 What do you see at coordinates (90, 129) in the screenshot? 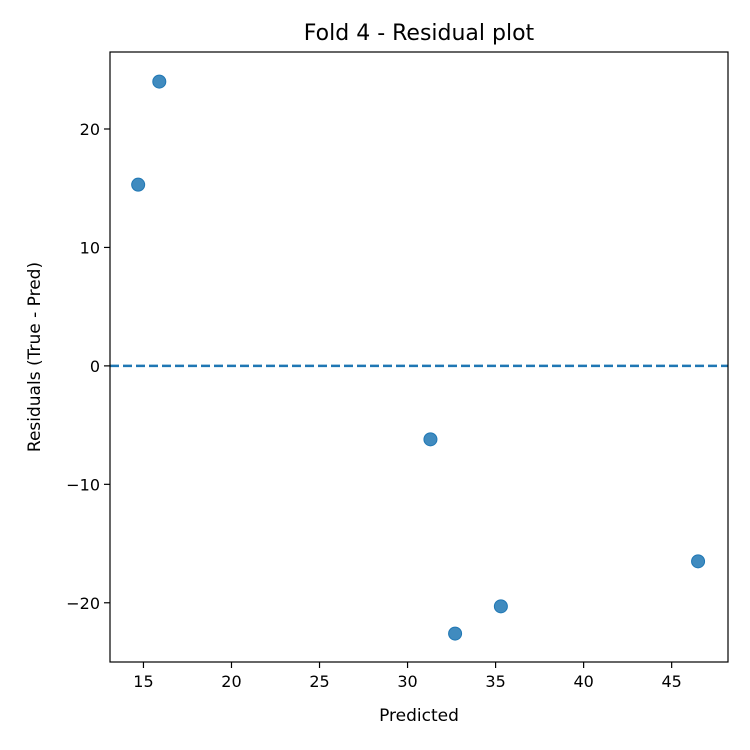
I see `y-tick-label: 20` at bounding box center [90, 129].